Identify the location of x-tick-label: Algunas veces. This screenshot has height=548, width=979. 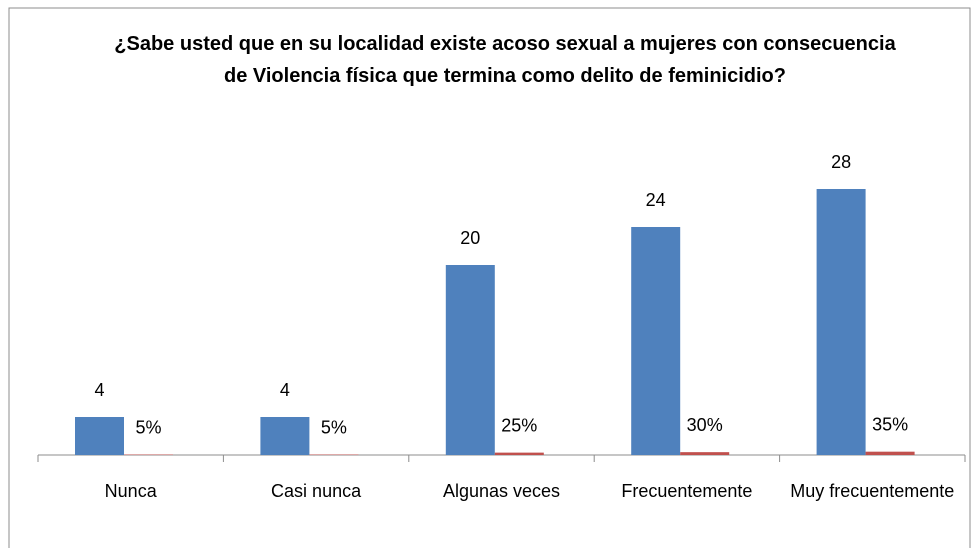
(501, 491).